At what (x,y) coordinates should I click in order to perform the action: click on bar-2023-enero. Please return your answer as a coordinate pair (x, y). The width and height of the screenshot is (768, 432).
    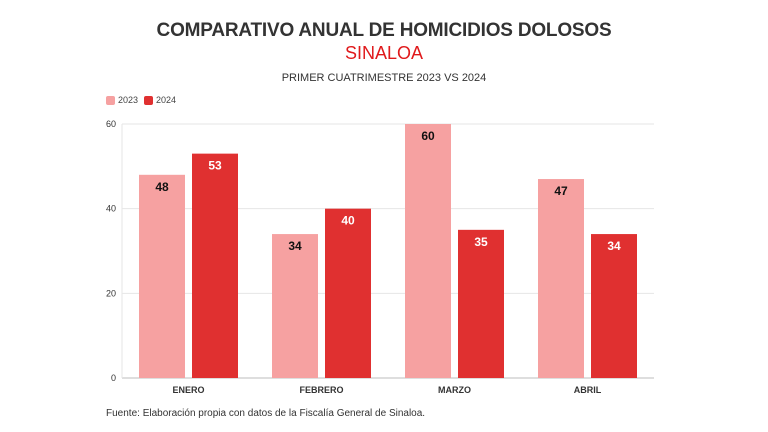
    Looking at the image, I should click on (162, 276).